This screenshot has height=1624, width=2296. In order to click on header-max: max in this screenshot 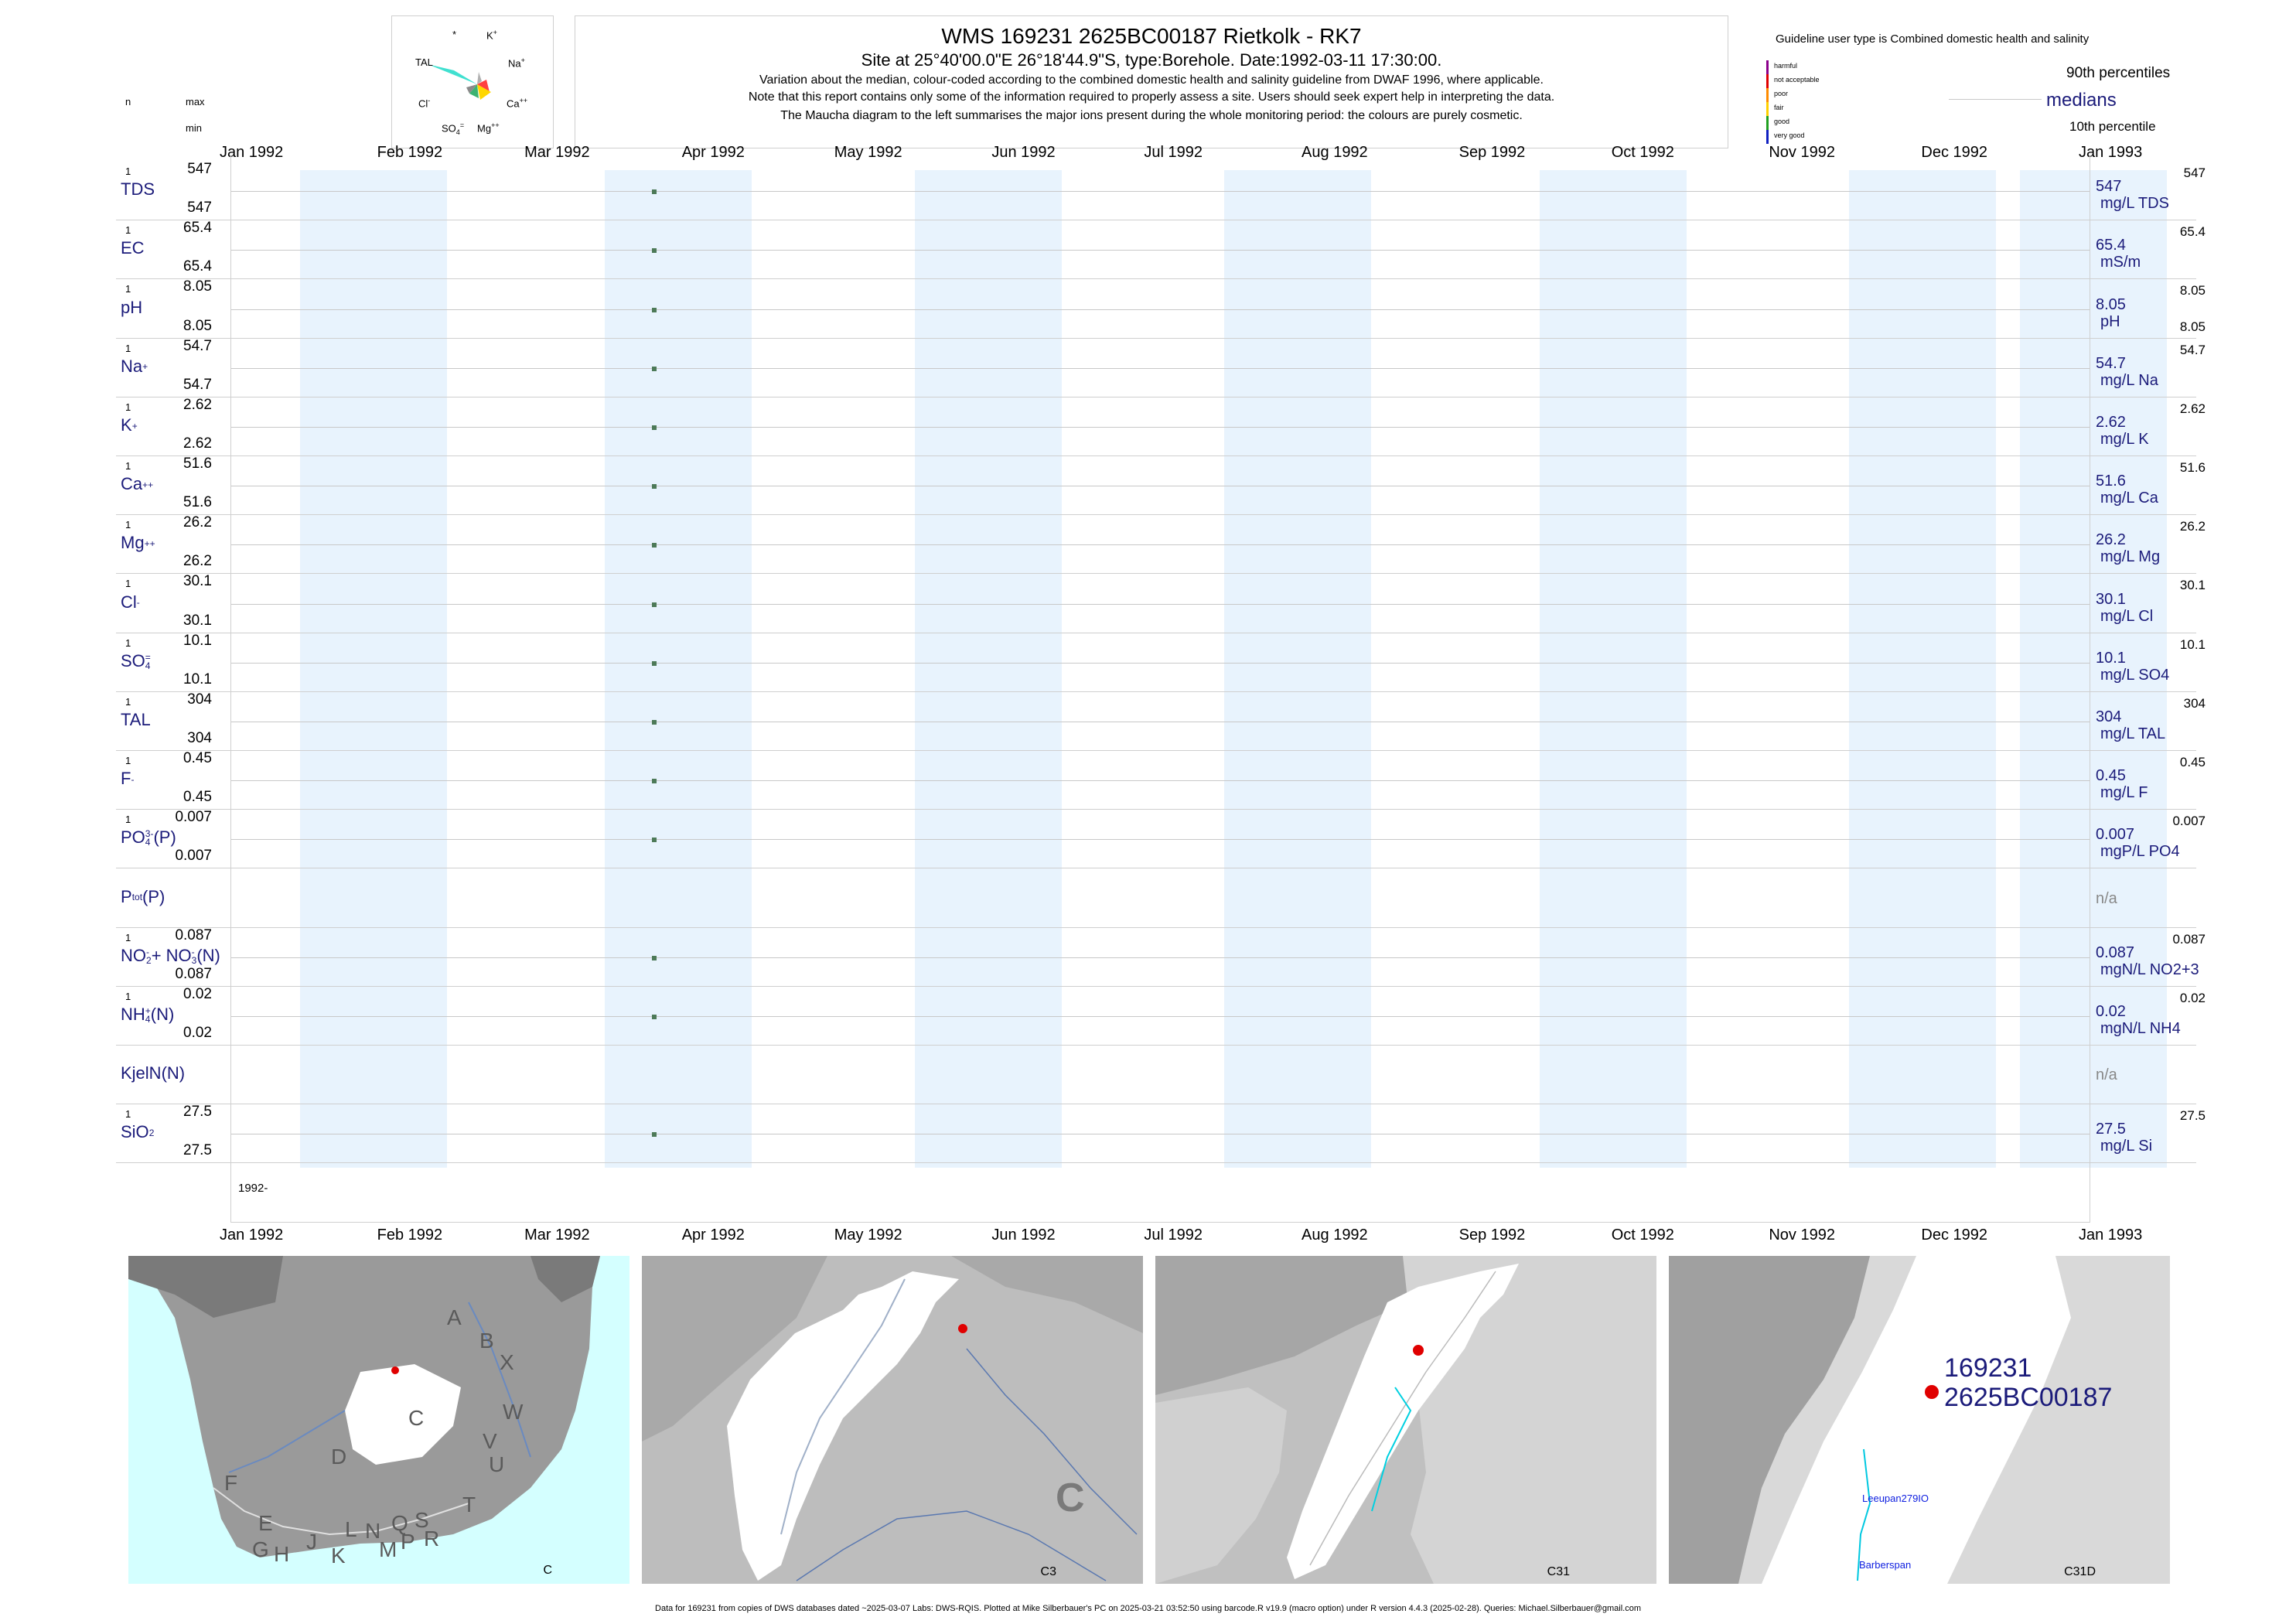, I will do `click(195, 101)`.